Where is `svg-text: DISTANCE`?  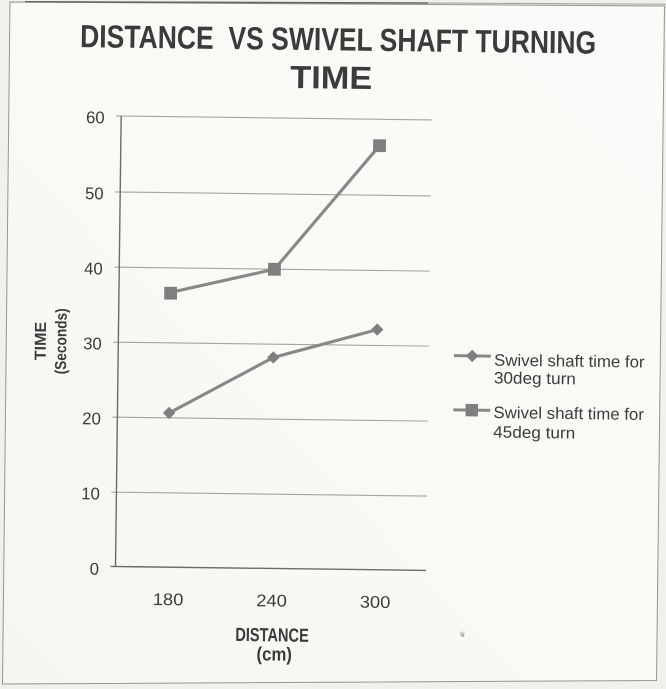
svg-text: DISTANCE is located at coordinates (272, 636).